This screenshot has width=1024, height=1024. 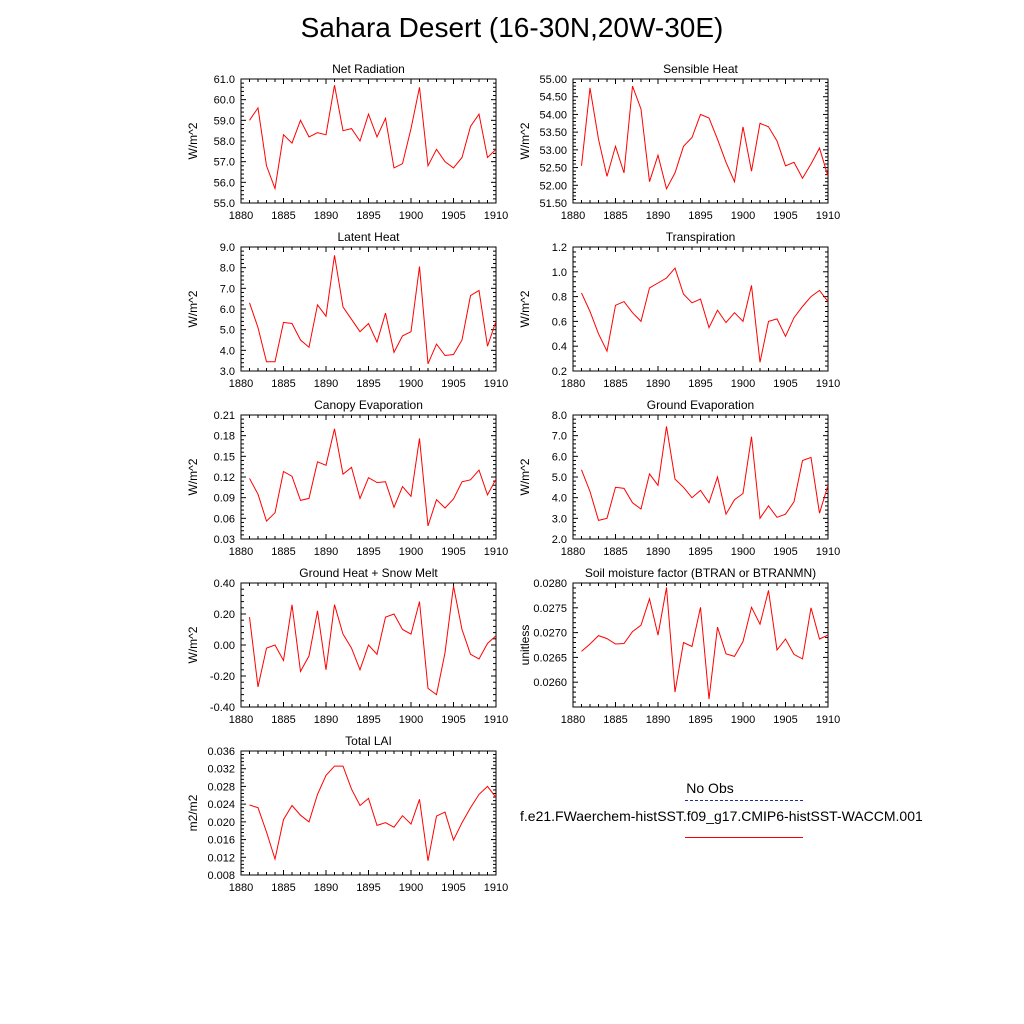 What do you see at coordinates (224, 121) in the screenshot?
I see `y-tick-label: 59.0` at bounding box center [224, 121].